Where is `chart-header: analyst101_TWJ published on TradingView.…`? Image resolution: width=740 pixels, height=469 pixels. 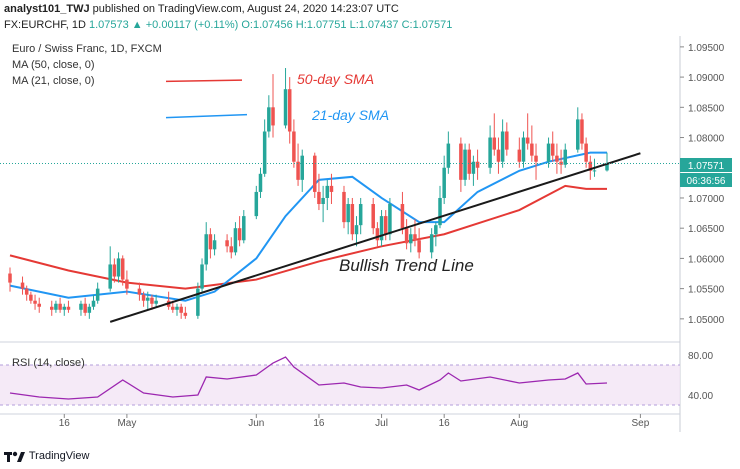 chart-header: analyst101_TWJ published on TradingView.… is located at coordinates (370, 18).